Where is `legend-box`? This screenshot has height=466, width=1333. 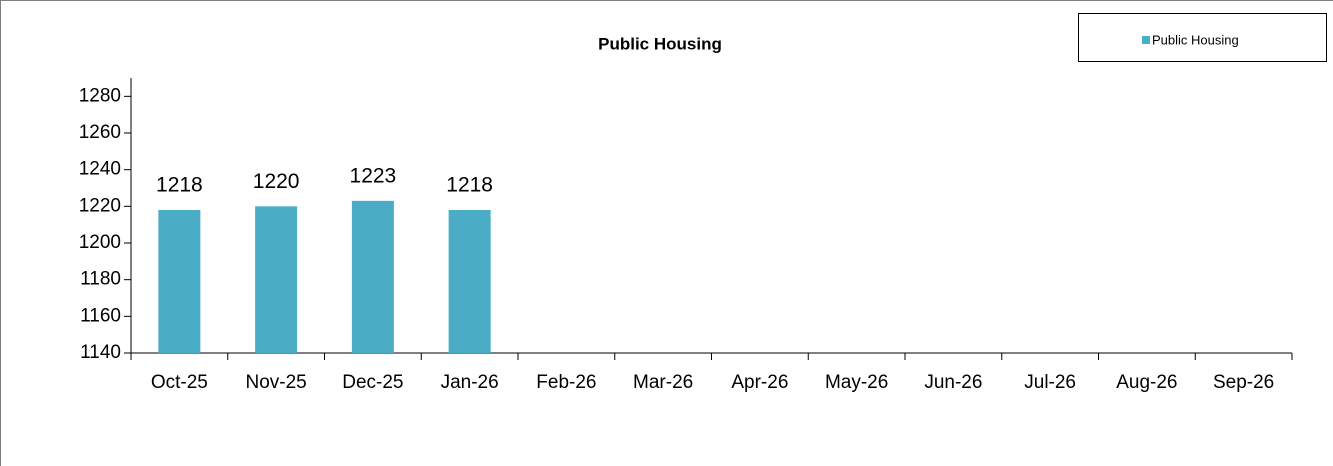
legend-box is located at coordinates (1202, 37).